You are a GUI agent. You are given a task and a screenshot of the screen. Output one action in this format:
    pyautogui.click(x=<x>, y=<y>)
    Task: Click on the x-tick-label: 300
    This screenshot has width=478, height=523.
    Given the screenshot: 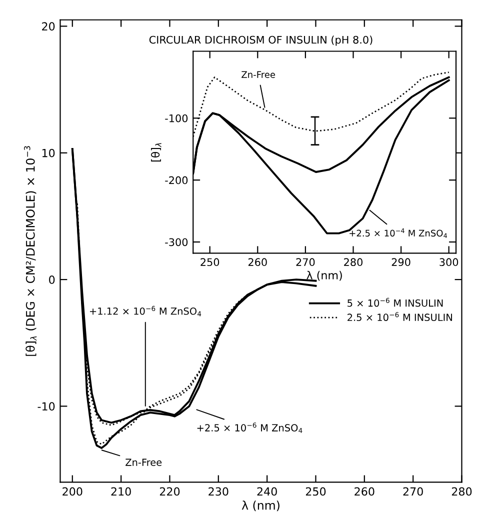 What is the action you would take?
    pyautogui.click(x=449, y=262)
    